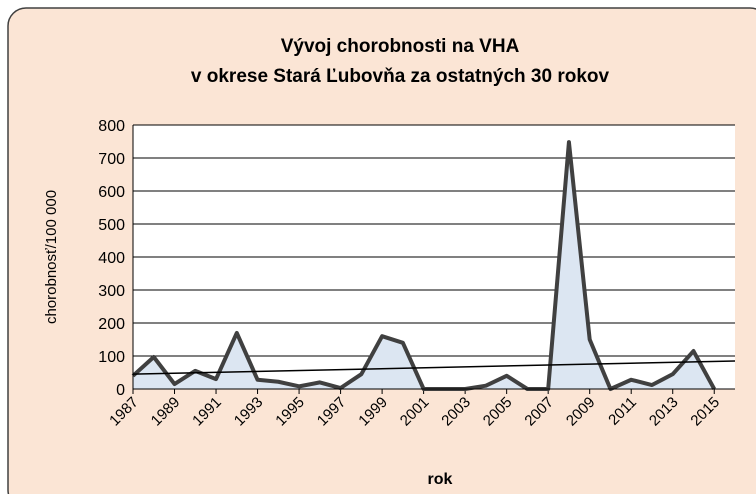 The width and height of the screenshot is (756, 499). I want to click on y-tick-label: 300, so click(111, 291).